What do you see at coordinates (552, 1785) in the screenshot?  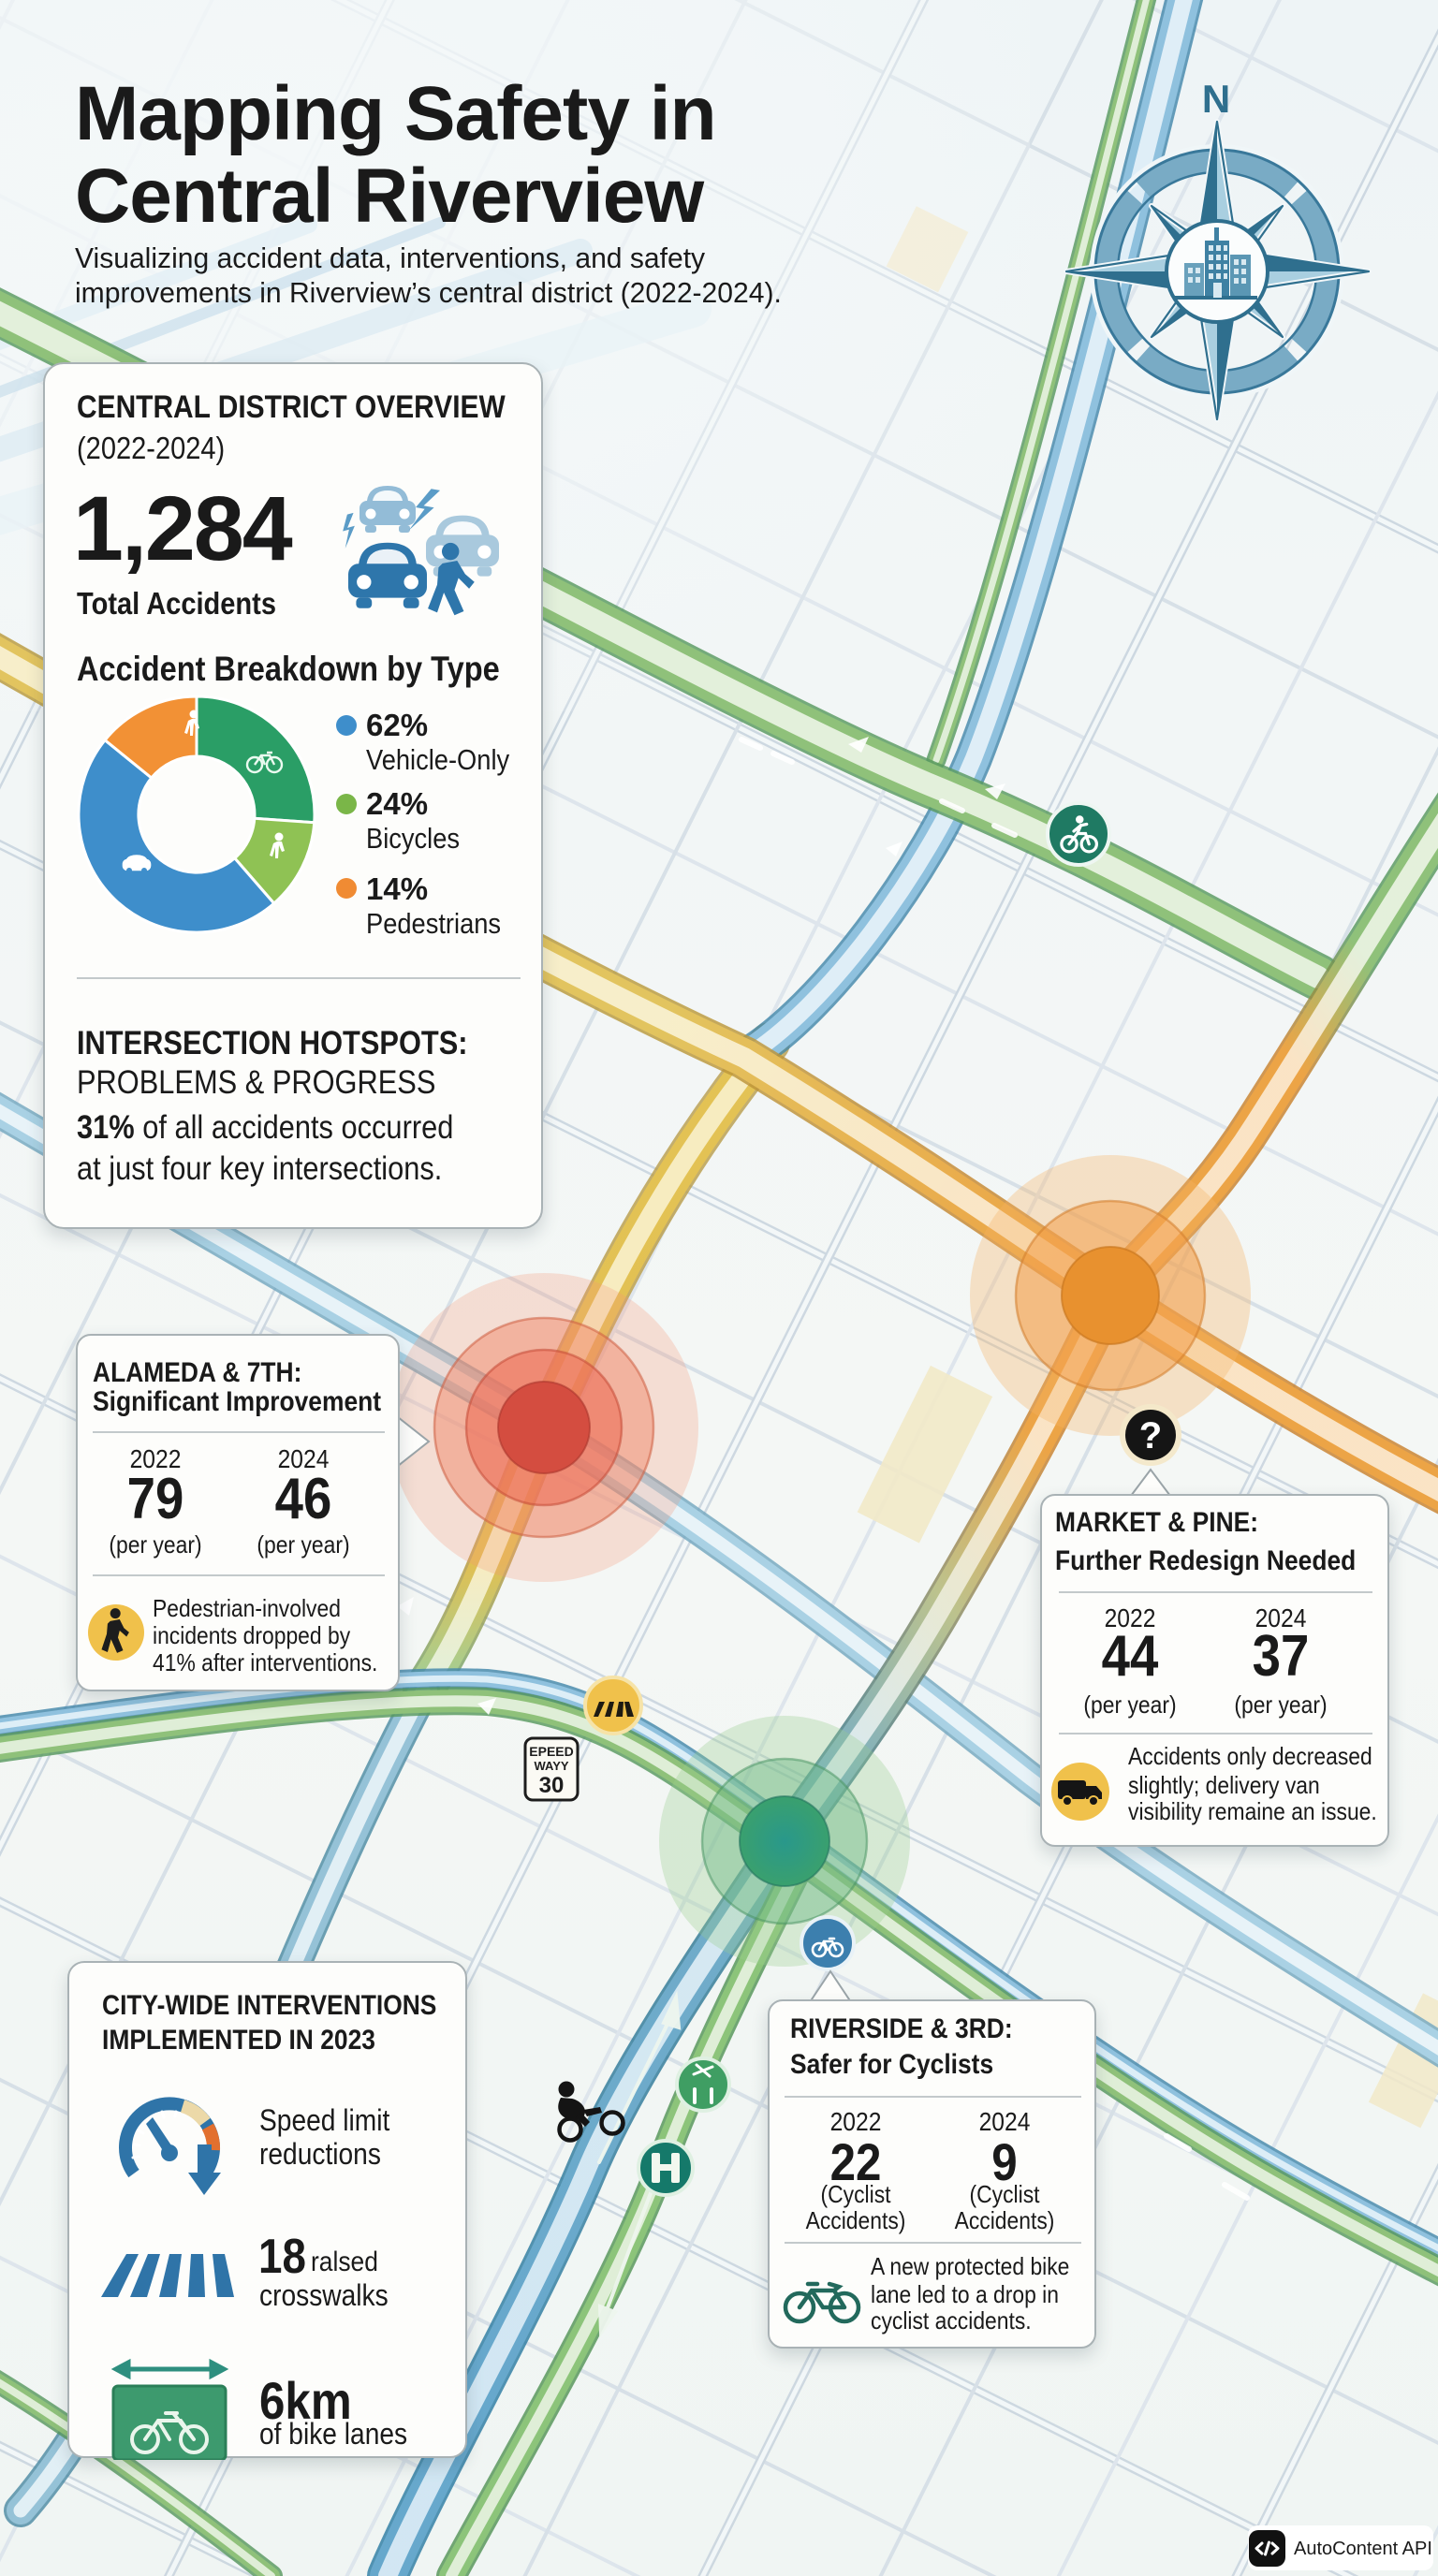 I see `svg-text: 30` at bounding box center [552, 1785].